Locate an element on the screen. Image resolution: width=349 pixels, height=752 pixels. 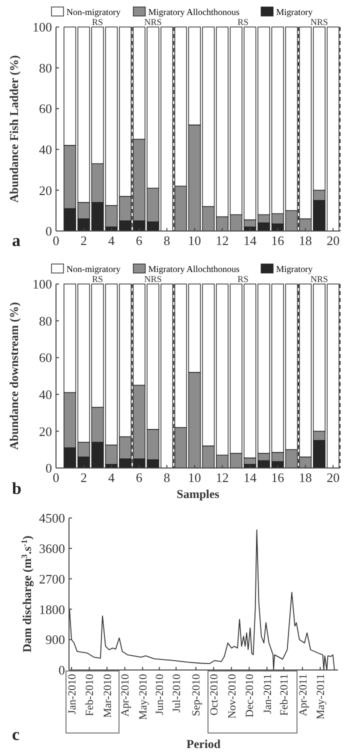
x-tick-label: Apr-2010 is located at coordinates (126, 695).